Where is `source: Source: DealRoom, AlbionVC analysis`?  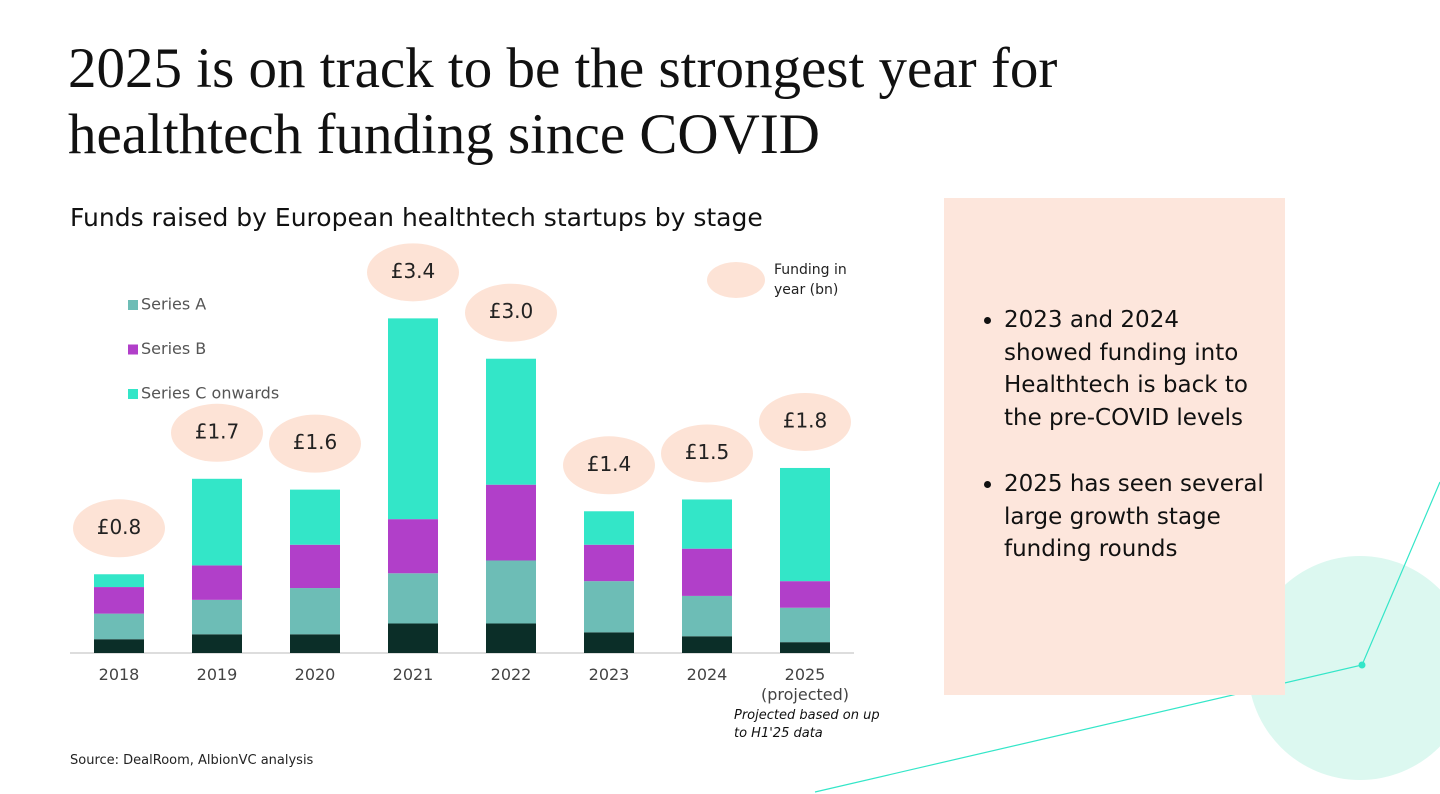
source: Source: DealRoom, AlbionVC analysis is located at coordinates (192, 760).